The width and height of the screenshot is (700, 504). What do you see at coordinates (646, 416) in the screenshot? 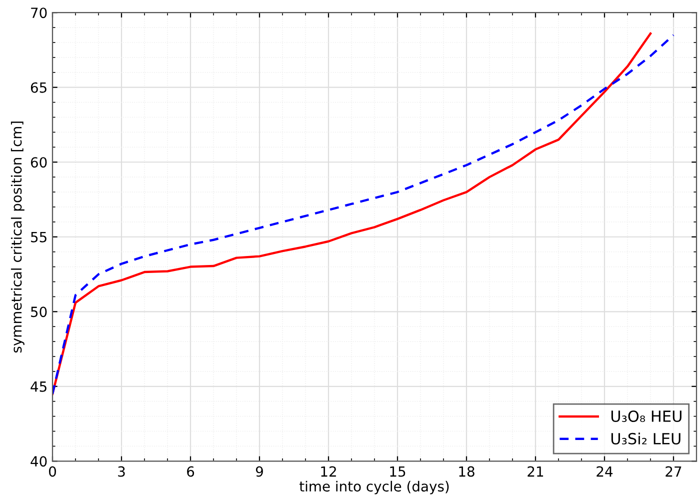
I see `legend-label: U₃O₈ HEU` at bounding box center [646, 416].